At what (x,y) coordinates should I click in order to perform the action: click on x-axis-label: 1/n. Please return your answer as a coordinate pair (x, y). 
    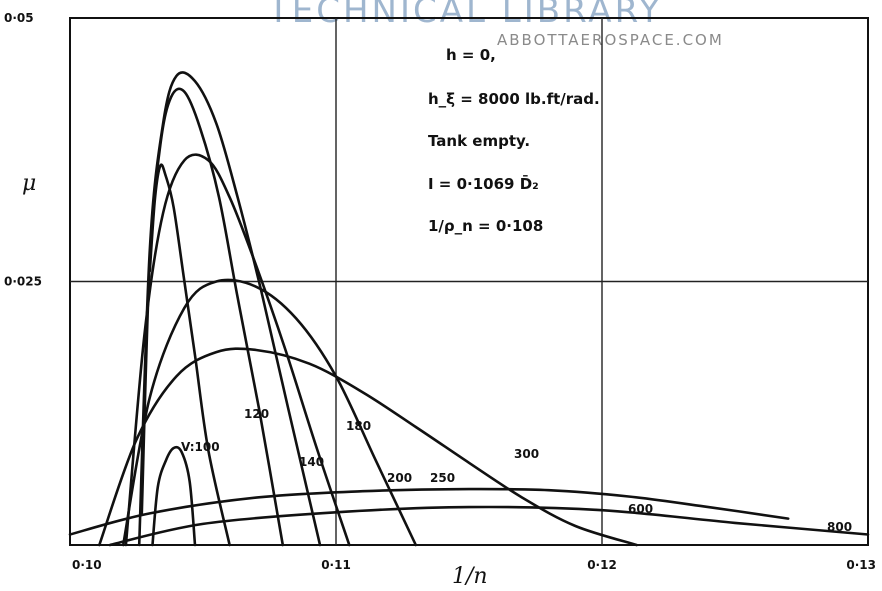
    Looking at the image, I should click on (470, 576).